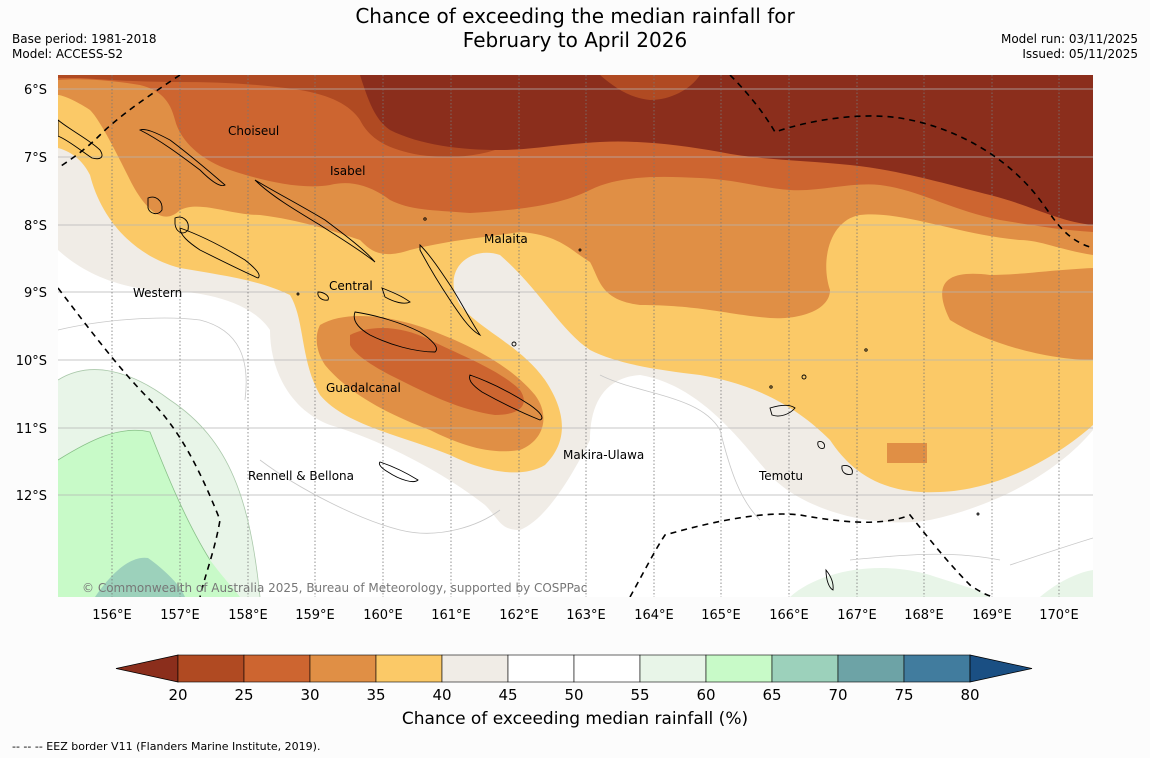 The image size is (1150, 758). I want to click on colorbar-tick-label: 30, so click(309, 693).